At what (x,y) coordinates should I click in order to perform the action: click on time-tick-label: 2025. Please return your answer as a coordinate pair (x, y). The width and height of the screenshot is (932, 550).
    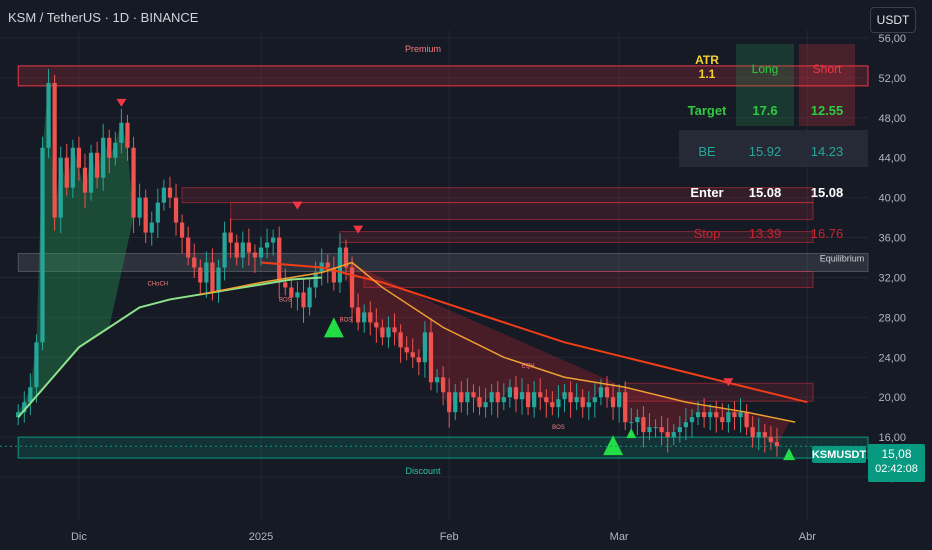
    Looking at the image, I should click on (261, 537).